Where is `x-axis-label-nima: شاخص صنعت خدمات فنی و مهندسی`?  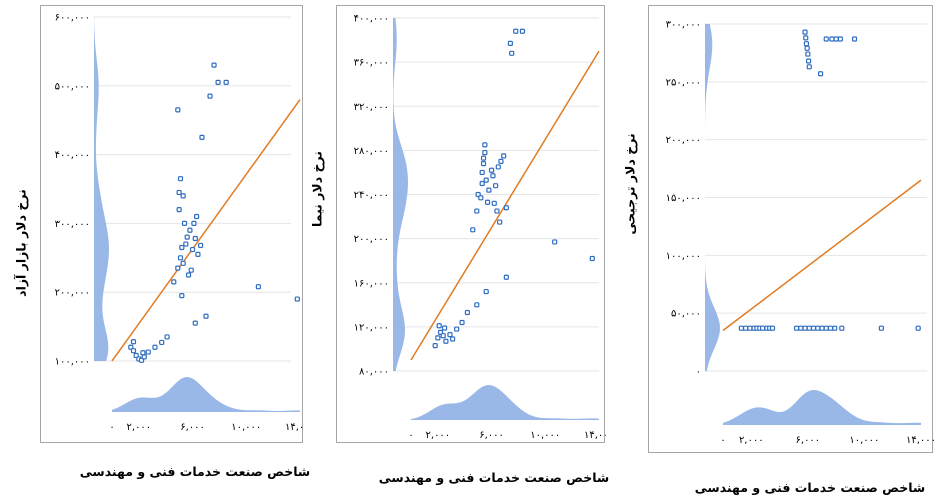 x-axis-label-nima: شاخص صنعت خدمات فنی و مهندسی is located at coordinates (494, 477).